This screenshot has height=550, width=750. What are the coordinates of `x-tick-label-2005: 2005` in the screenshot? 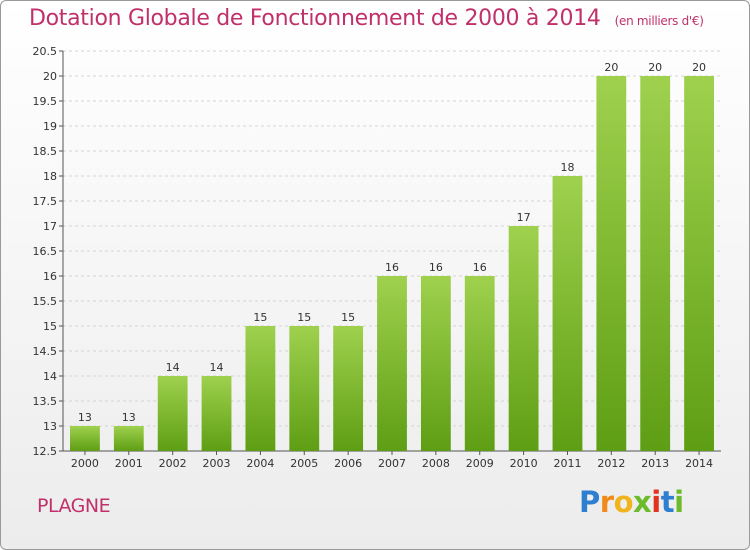 It's located at (304, 463).